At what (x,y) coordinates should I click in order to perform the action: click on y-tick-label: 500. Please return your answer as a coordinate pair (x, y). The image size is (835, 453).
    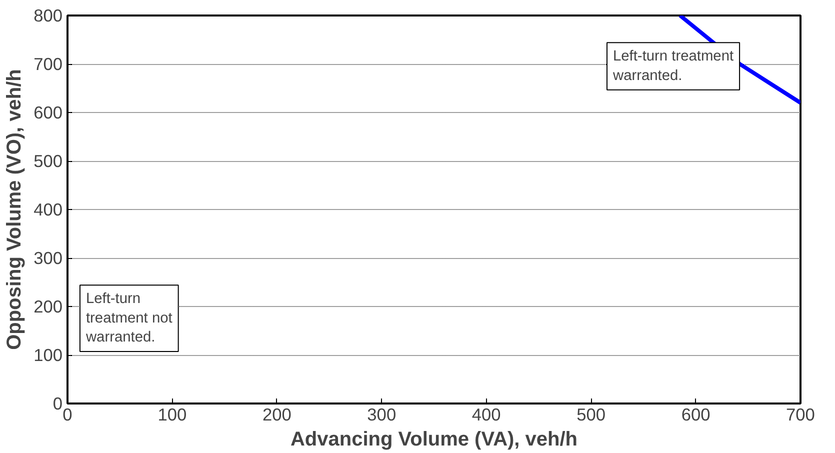
    Looking at the image, I should click on (48, 161).